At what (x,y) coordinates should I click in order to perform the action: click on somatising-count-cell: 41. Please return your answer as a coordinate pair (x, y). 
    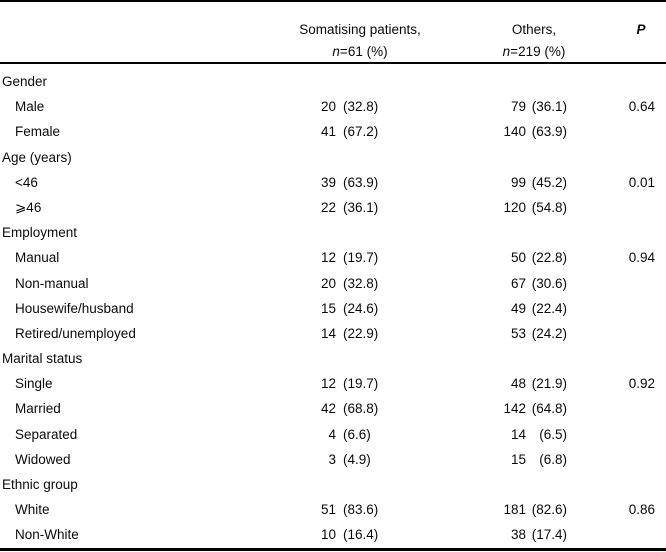
    Looking at the image, I should click on (328, 132).